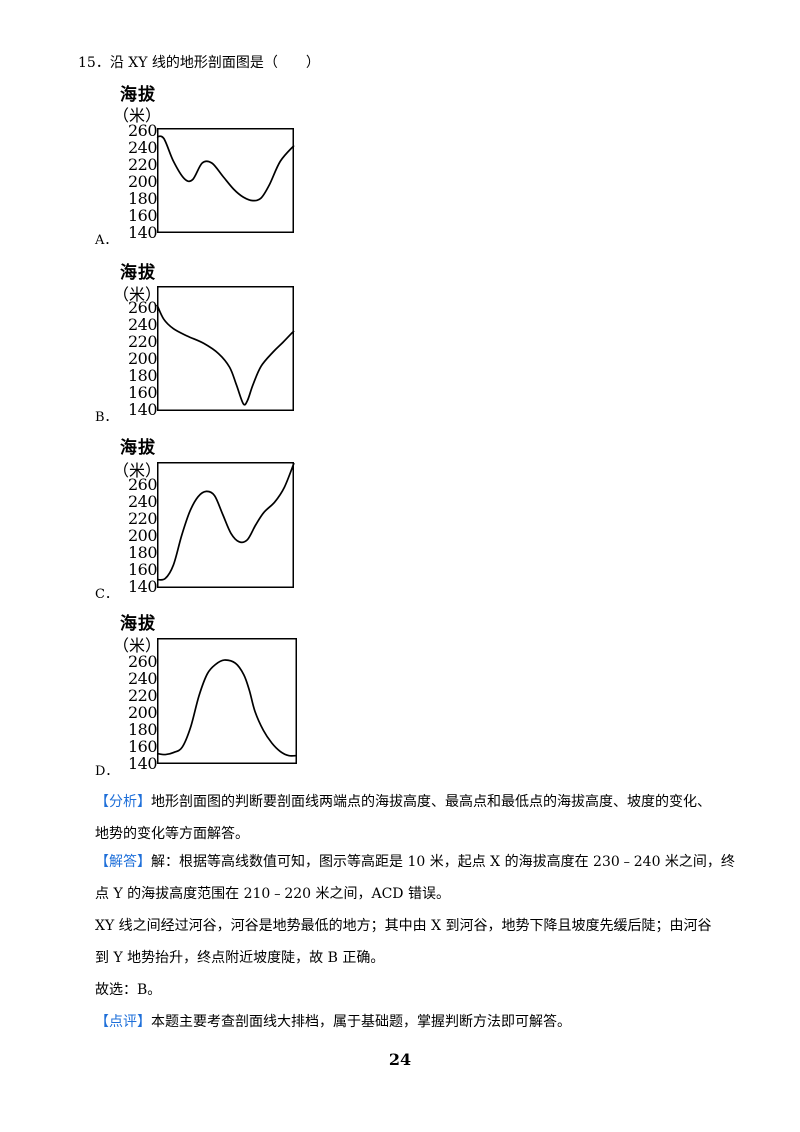  Describe the element at coordinates (240, 958) in the screenshot. I see `solution-text: 到 Y 地势抬升，终点附近坡度陡，故 B 正确。` at that location.